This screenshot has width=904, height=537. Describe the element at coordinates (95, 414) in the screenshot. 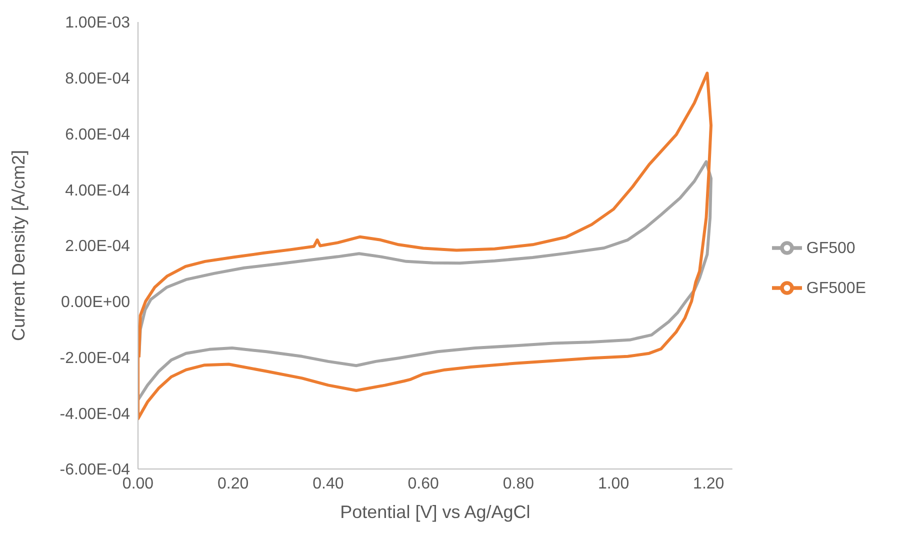

I see `y-tick-label: -4.00E-04` at that location.